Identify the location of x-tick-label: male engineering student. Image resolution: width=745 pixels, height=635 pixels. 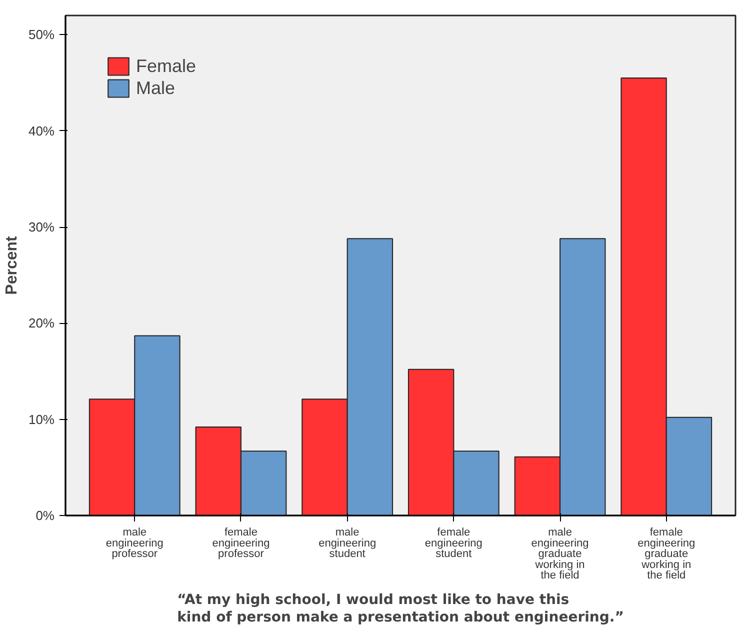
(347, 543).